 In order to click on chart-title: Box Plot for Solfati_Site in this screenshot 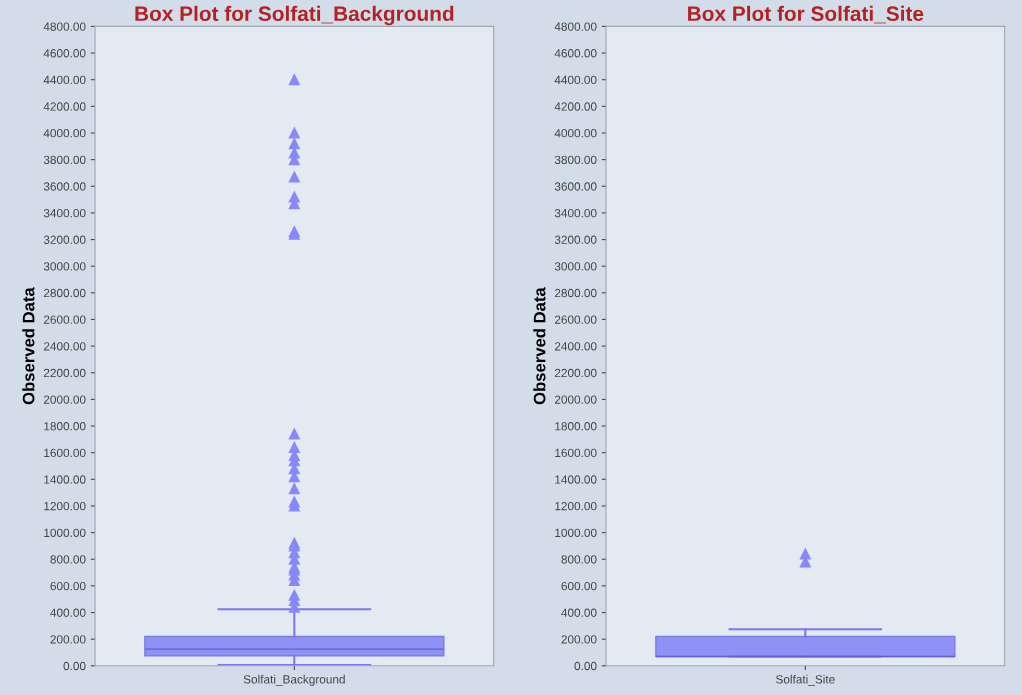, I will do `click(806, 14)`.